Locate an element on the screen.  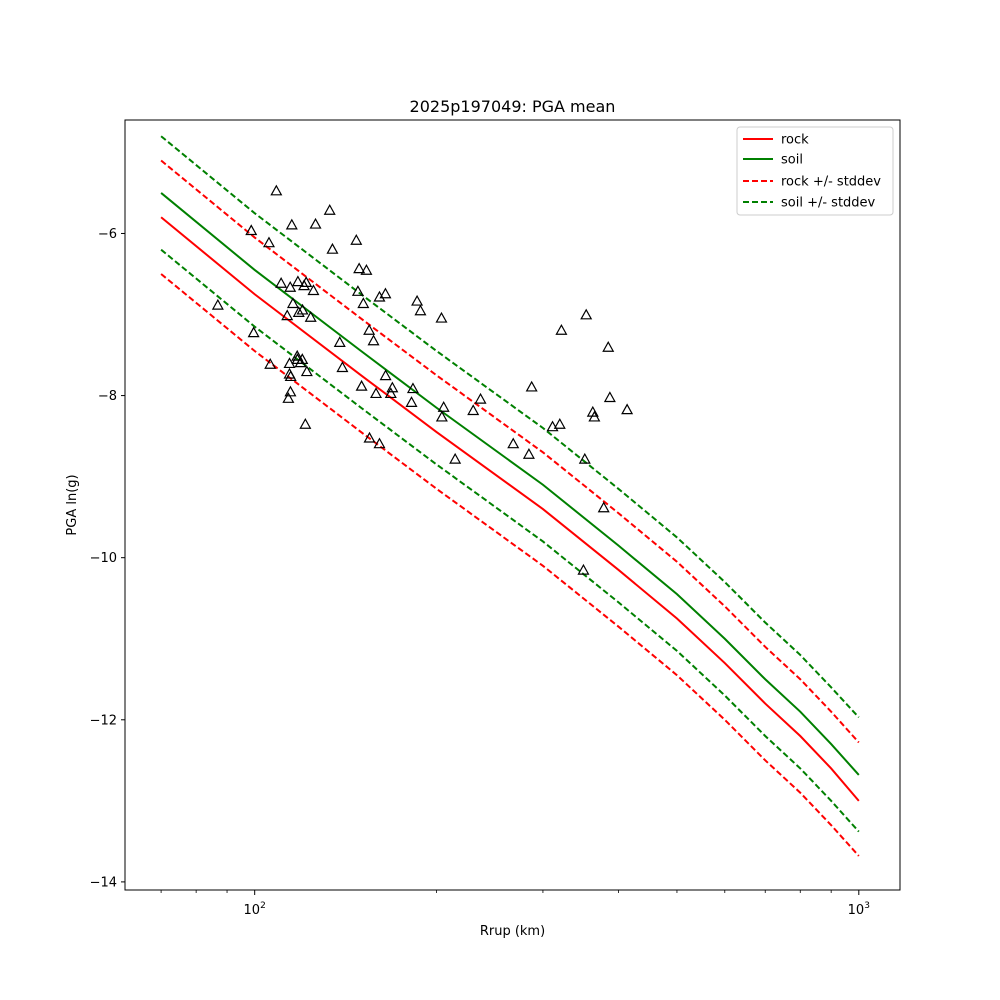
y-tick-label: −14 is located at coordinates (103, 882).